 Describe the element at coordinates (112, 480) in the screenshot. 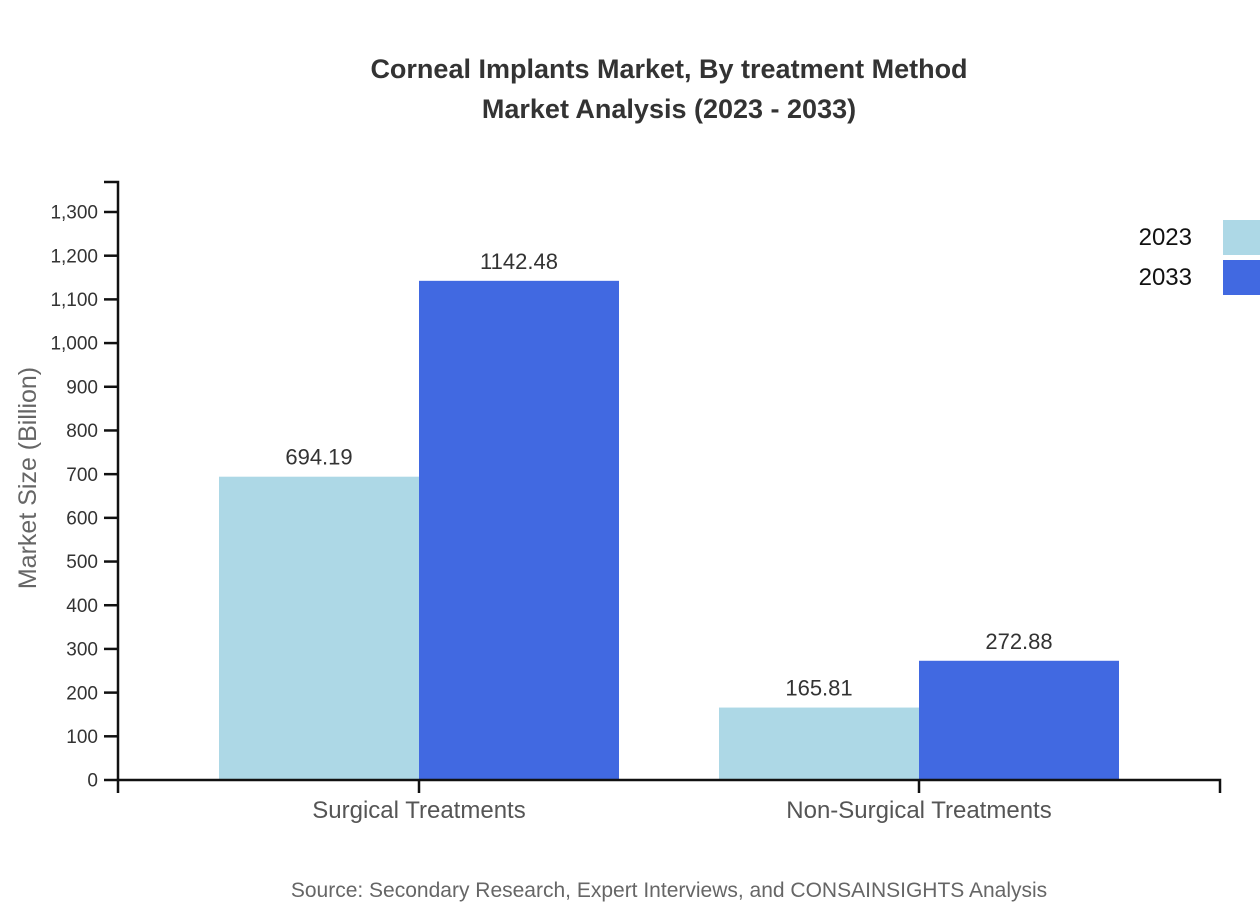

I see `y-axis-line` at that location.